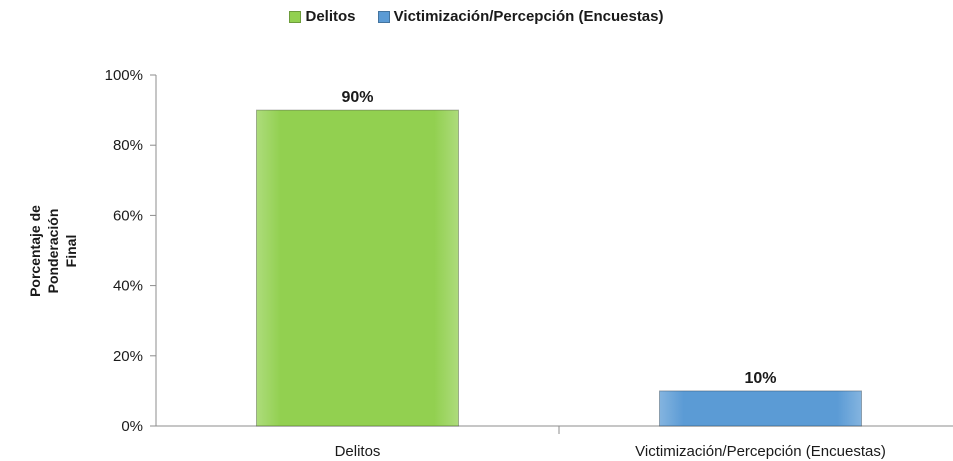 This screenshot has width=953, height=461. Describe the element at coordinates (358, 451) in the screenshot. I see `x-tick-label: Delitos` at that location.